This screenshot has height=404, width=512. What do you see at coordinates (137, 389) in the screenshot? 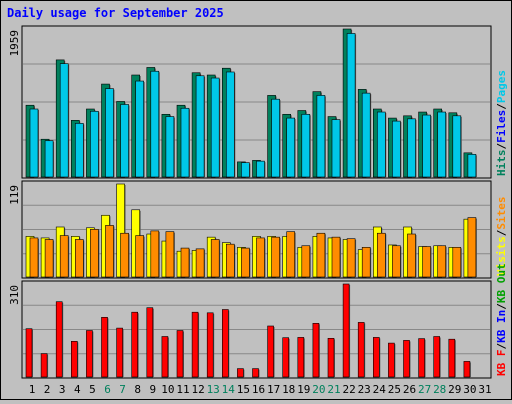
I see `x-tick-label-8: 8` at bounding box center [137, 389].